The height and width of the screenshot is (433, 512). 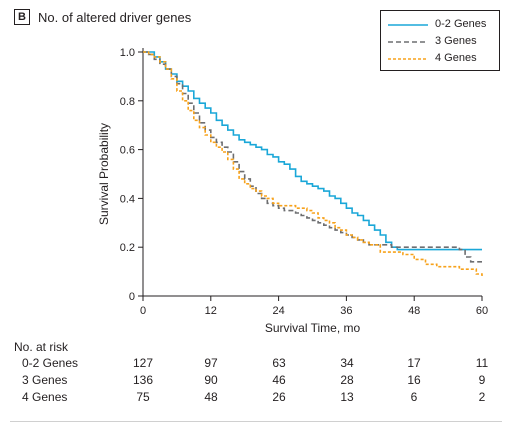 I want to click on y-tick-label: 0.8, so click(x=127, y=102).